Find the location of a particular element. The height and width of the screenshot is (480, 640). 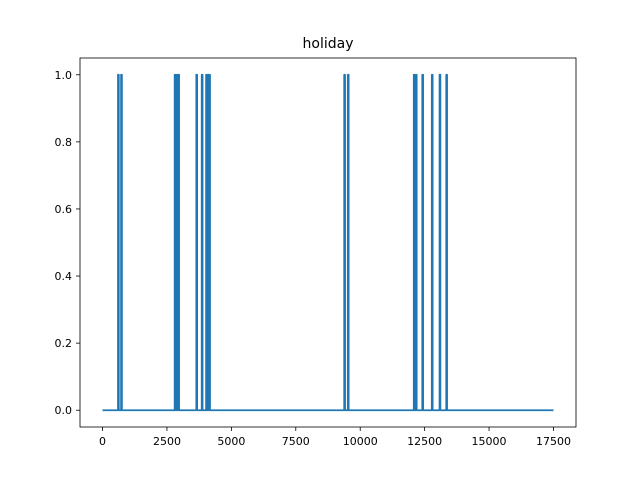

y-tick-label: 1.0 is located at coordinates (64, 75).